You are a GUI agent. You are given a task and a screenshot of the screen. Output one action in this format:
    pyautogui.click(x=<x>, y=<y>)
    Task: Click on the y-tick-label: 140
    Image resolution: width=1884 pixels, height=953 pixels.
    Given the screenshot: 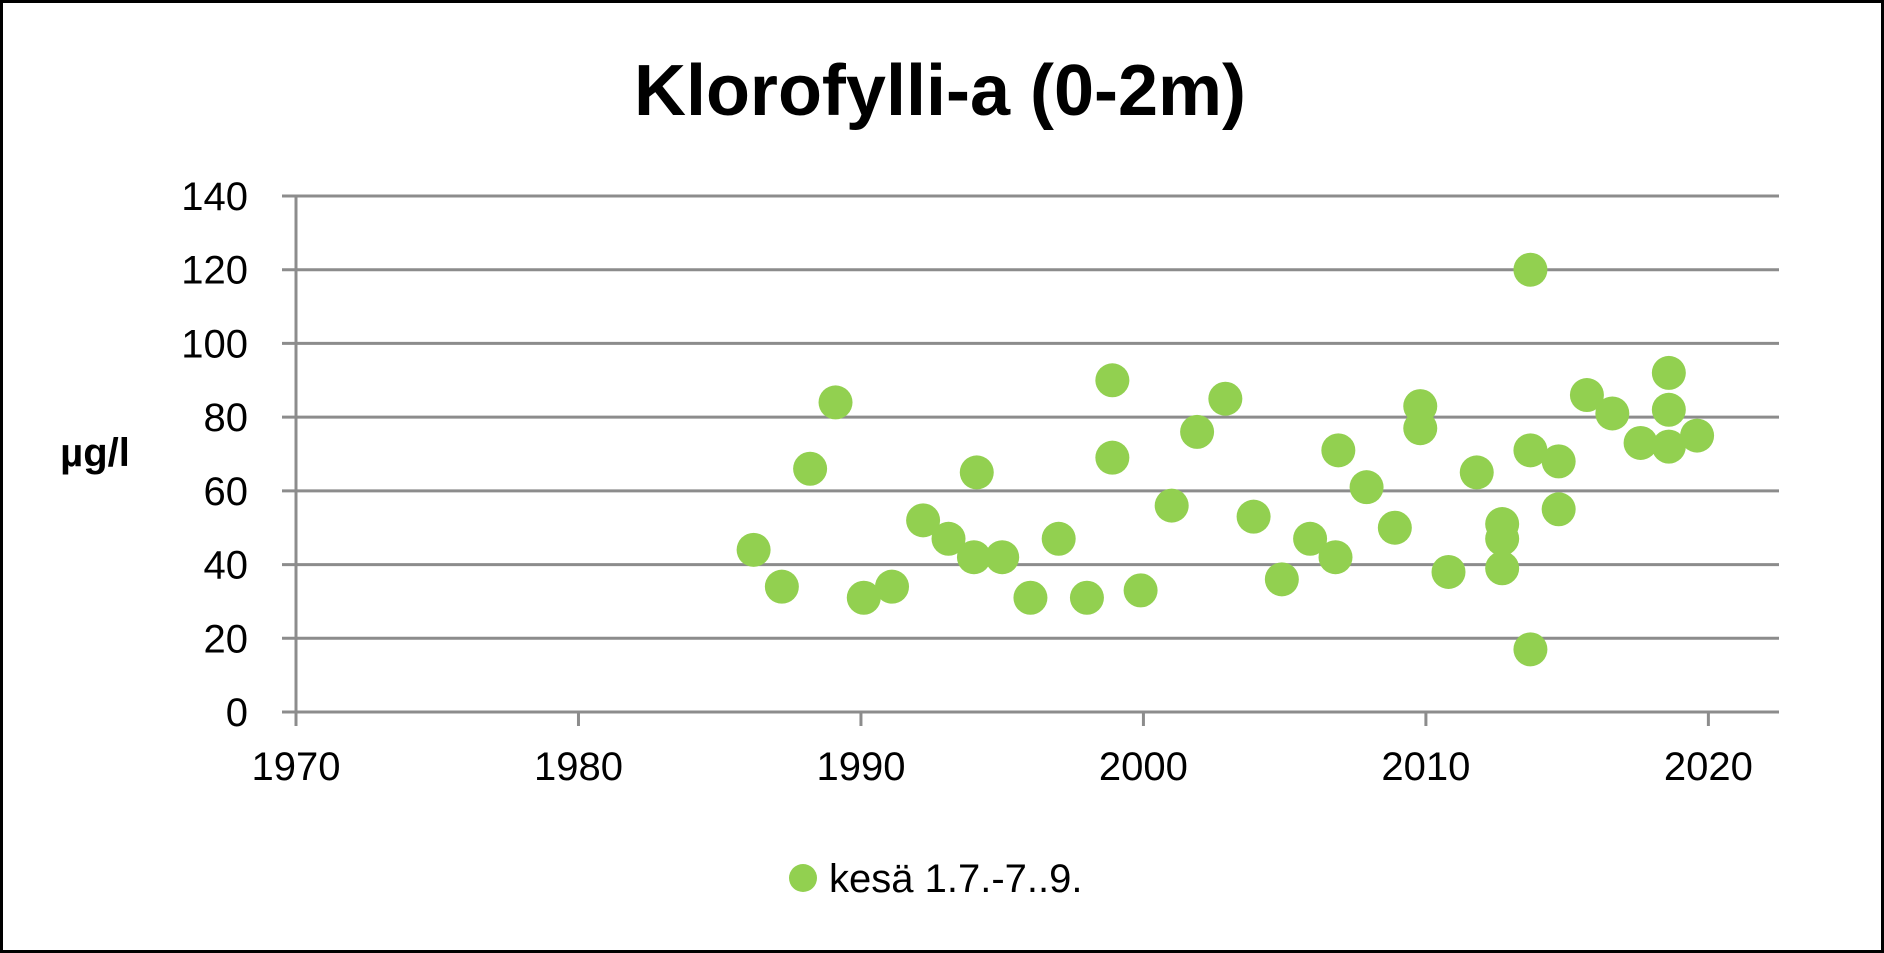 What is the action you would take?
    pyautogui.click(x=214, y=197)
    